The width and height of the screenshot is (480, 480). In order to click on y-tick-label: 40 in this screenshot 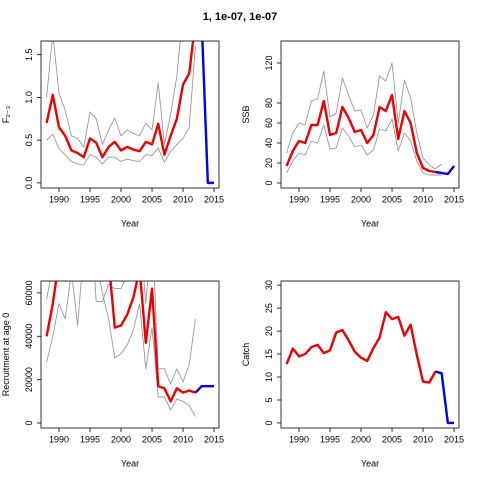, I will do `click(269, 143)`.